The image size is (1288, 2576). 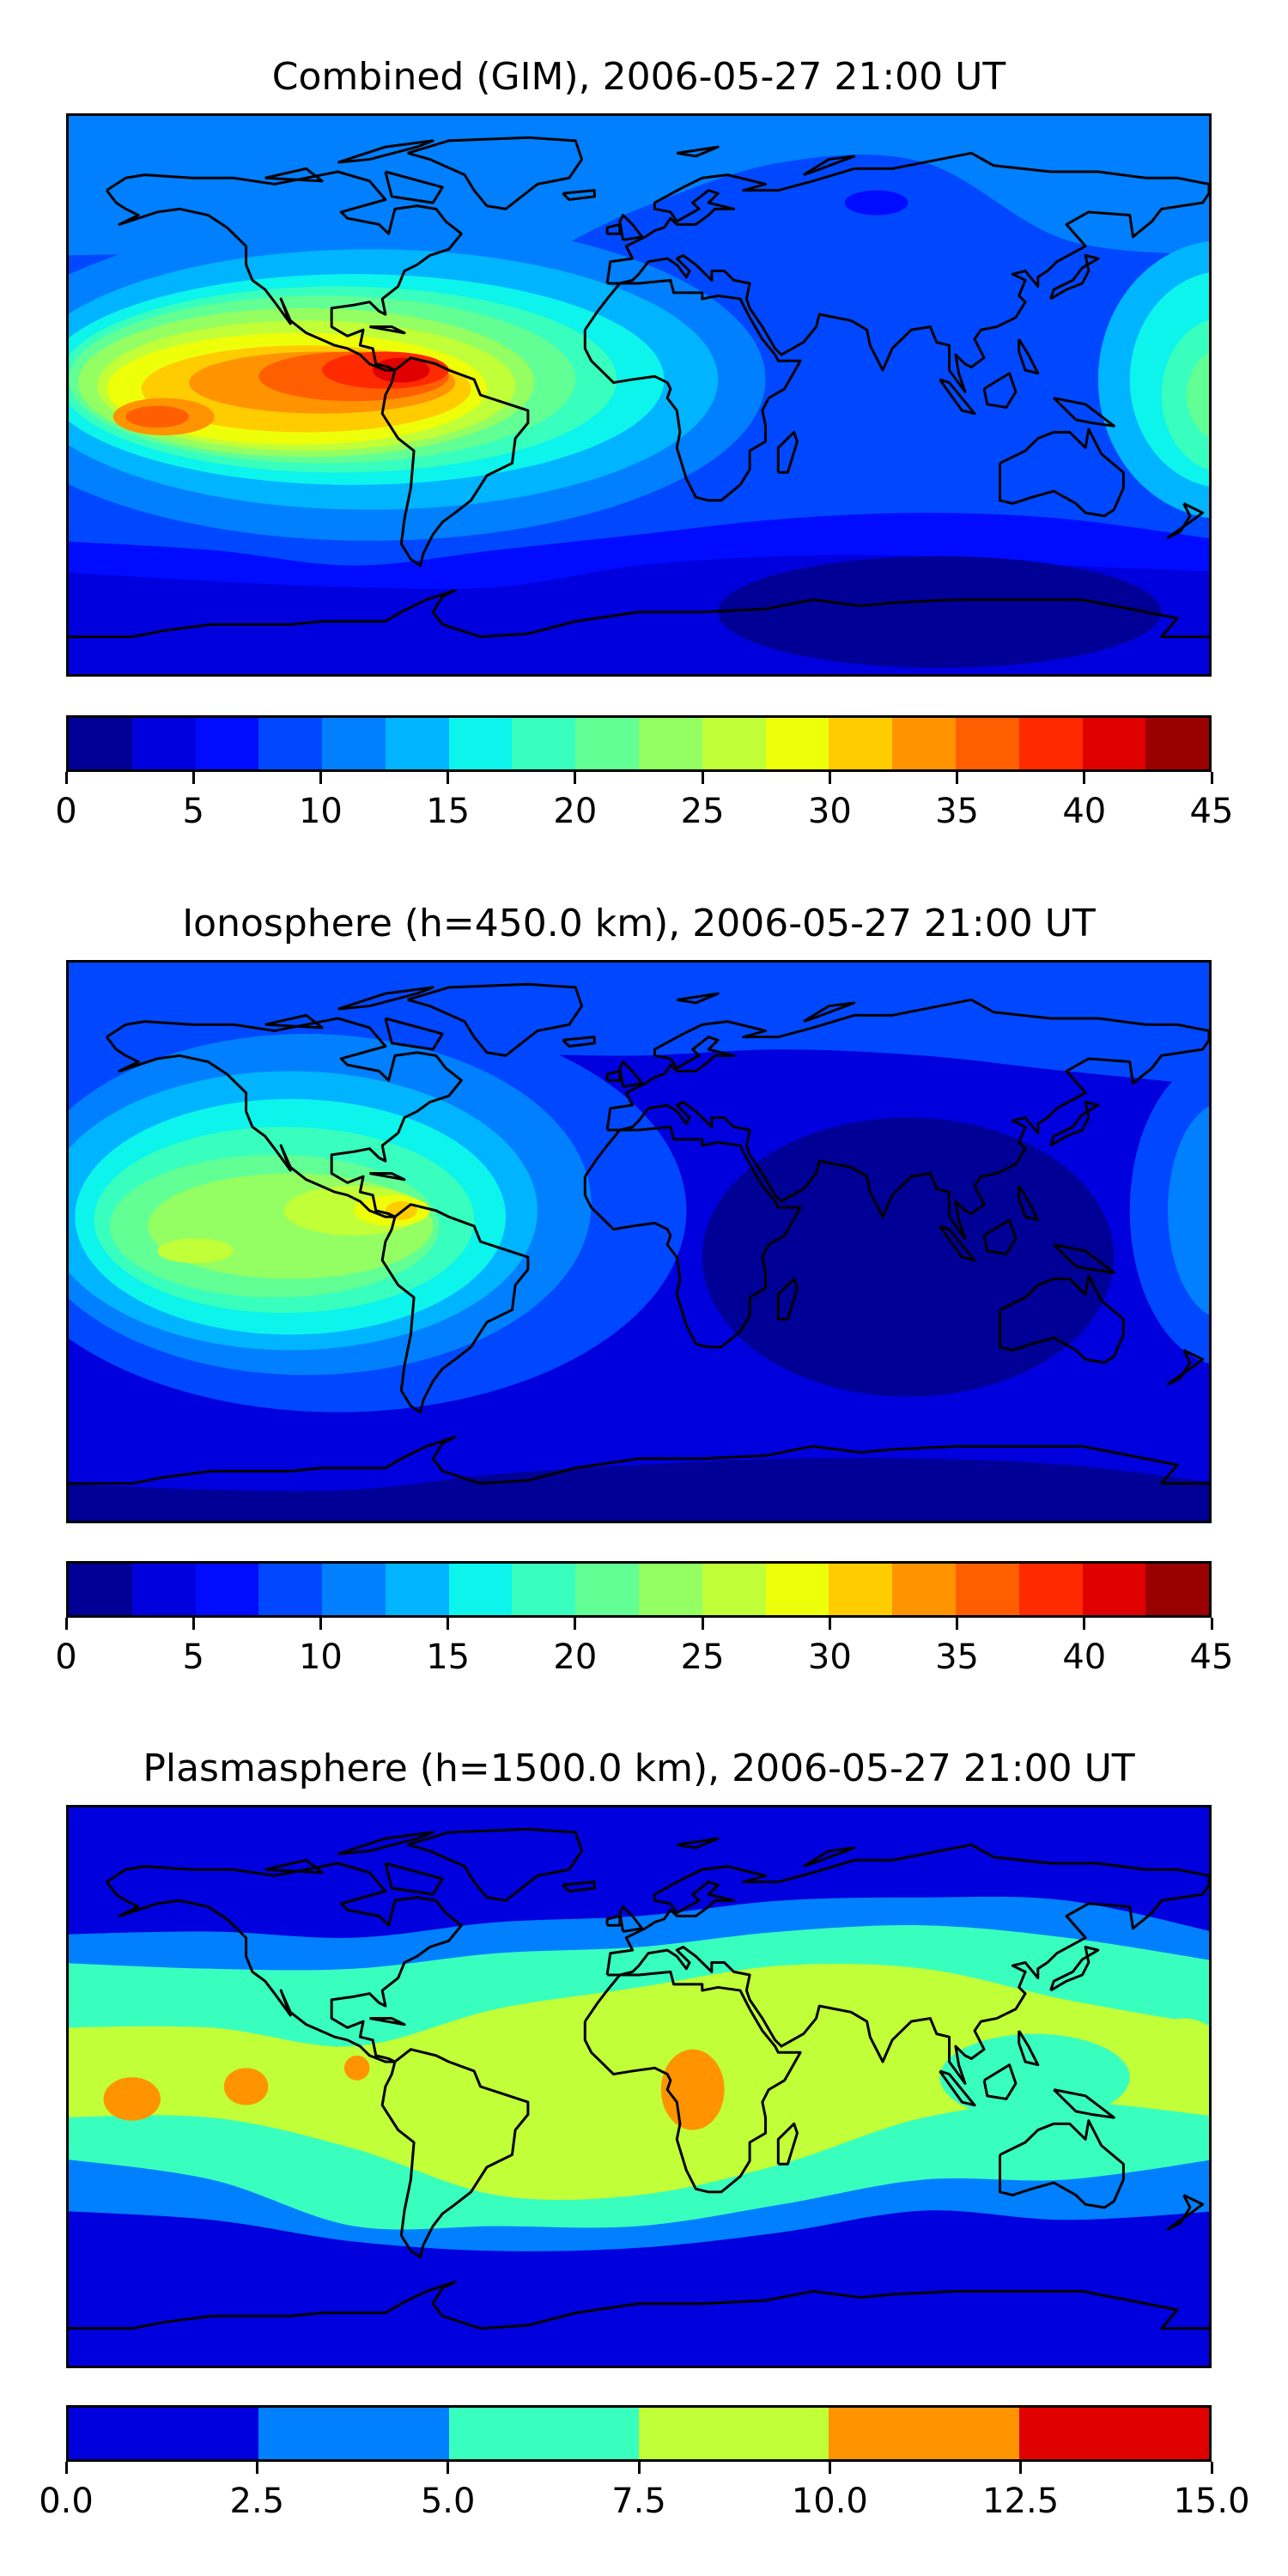 What do you see at coordinates (829, 1858) in the screenshot?
I see `coastline-novaya-zemlya` at bounding box center [829, 1858].